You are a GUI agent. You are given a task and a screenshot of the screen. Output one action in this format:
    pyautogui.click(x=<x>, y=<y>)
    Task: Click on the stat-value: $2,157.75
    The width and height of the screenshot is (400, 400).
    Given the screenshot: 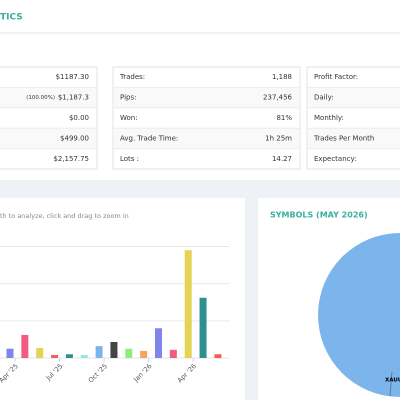 What is the action you would take?
    pyautogui.click(x=71, y=159)
    